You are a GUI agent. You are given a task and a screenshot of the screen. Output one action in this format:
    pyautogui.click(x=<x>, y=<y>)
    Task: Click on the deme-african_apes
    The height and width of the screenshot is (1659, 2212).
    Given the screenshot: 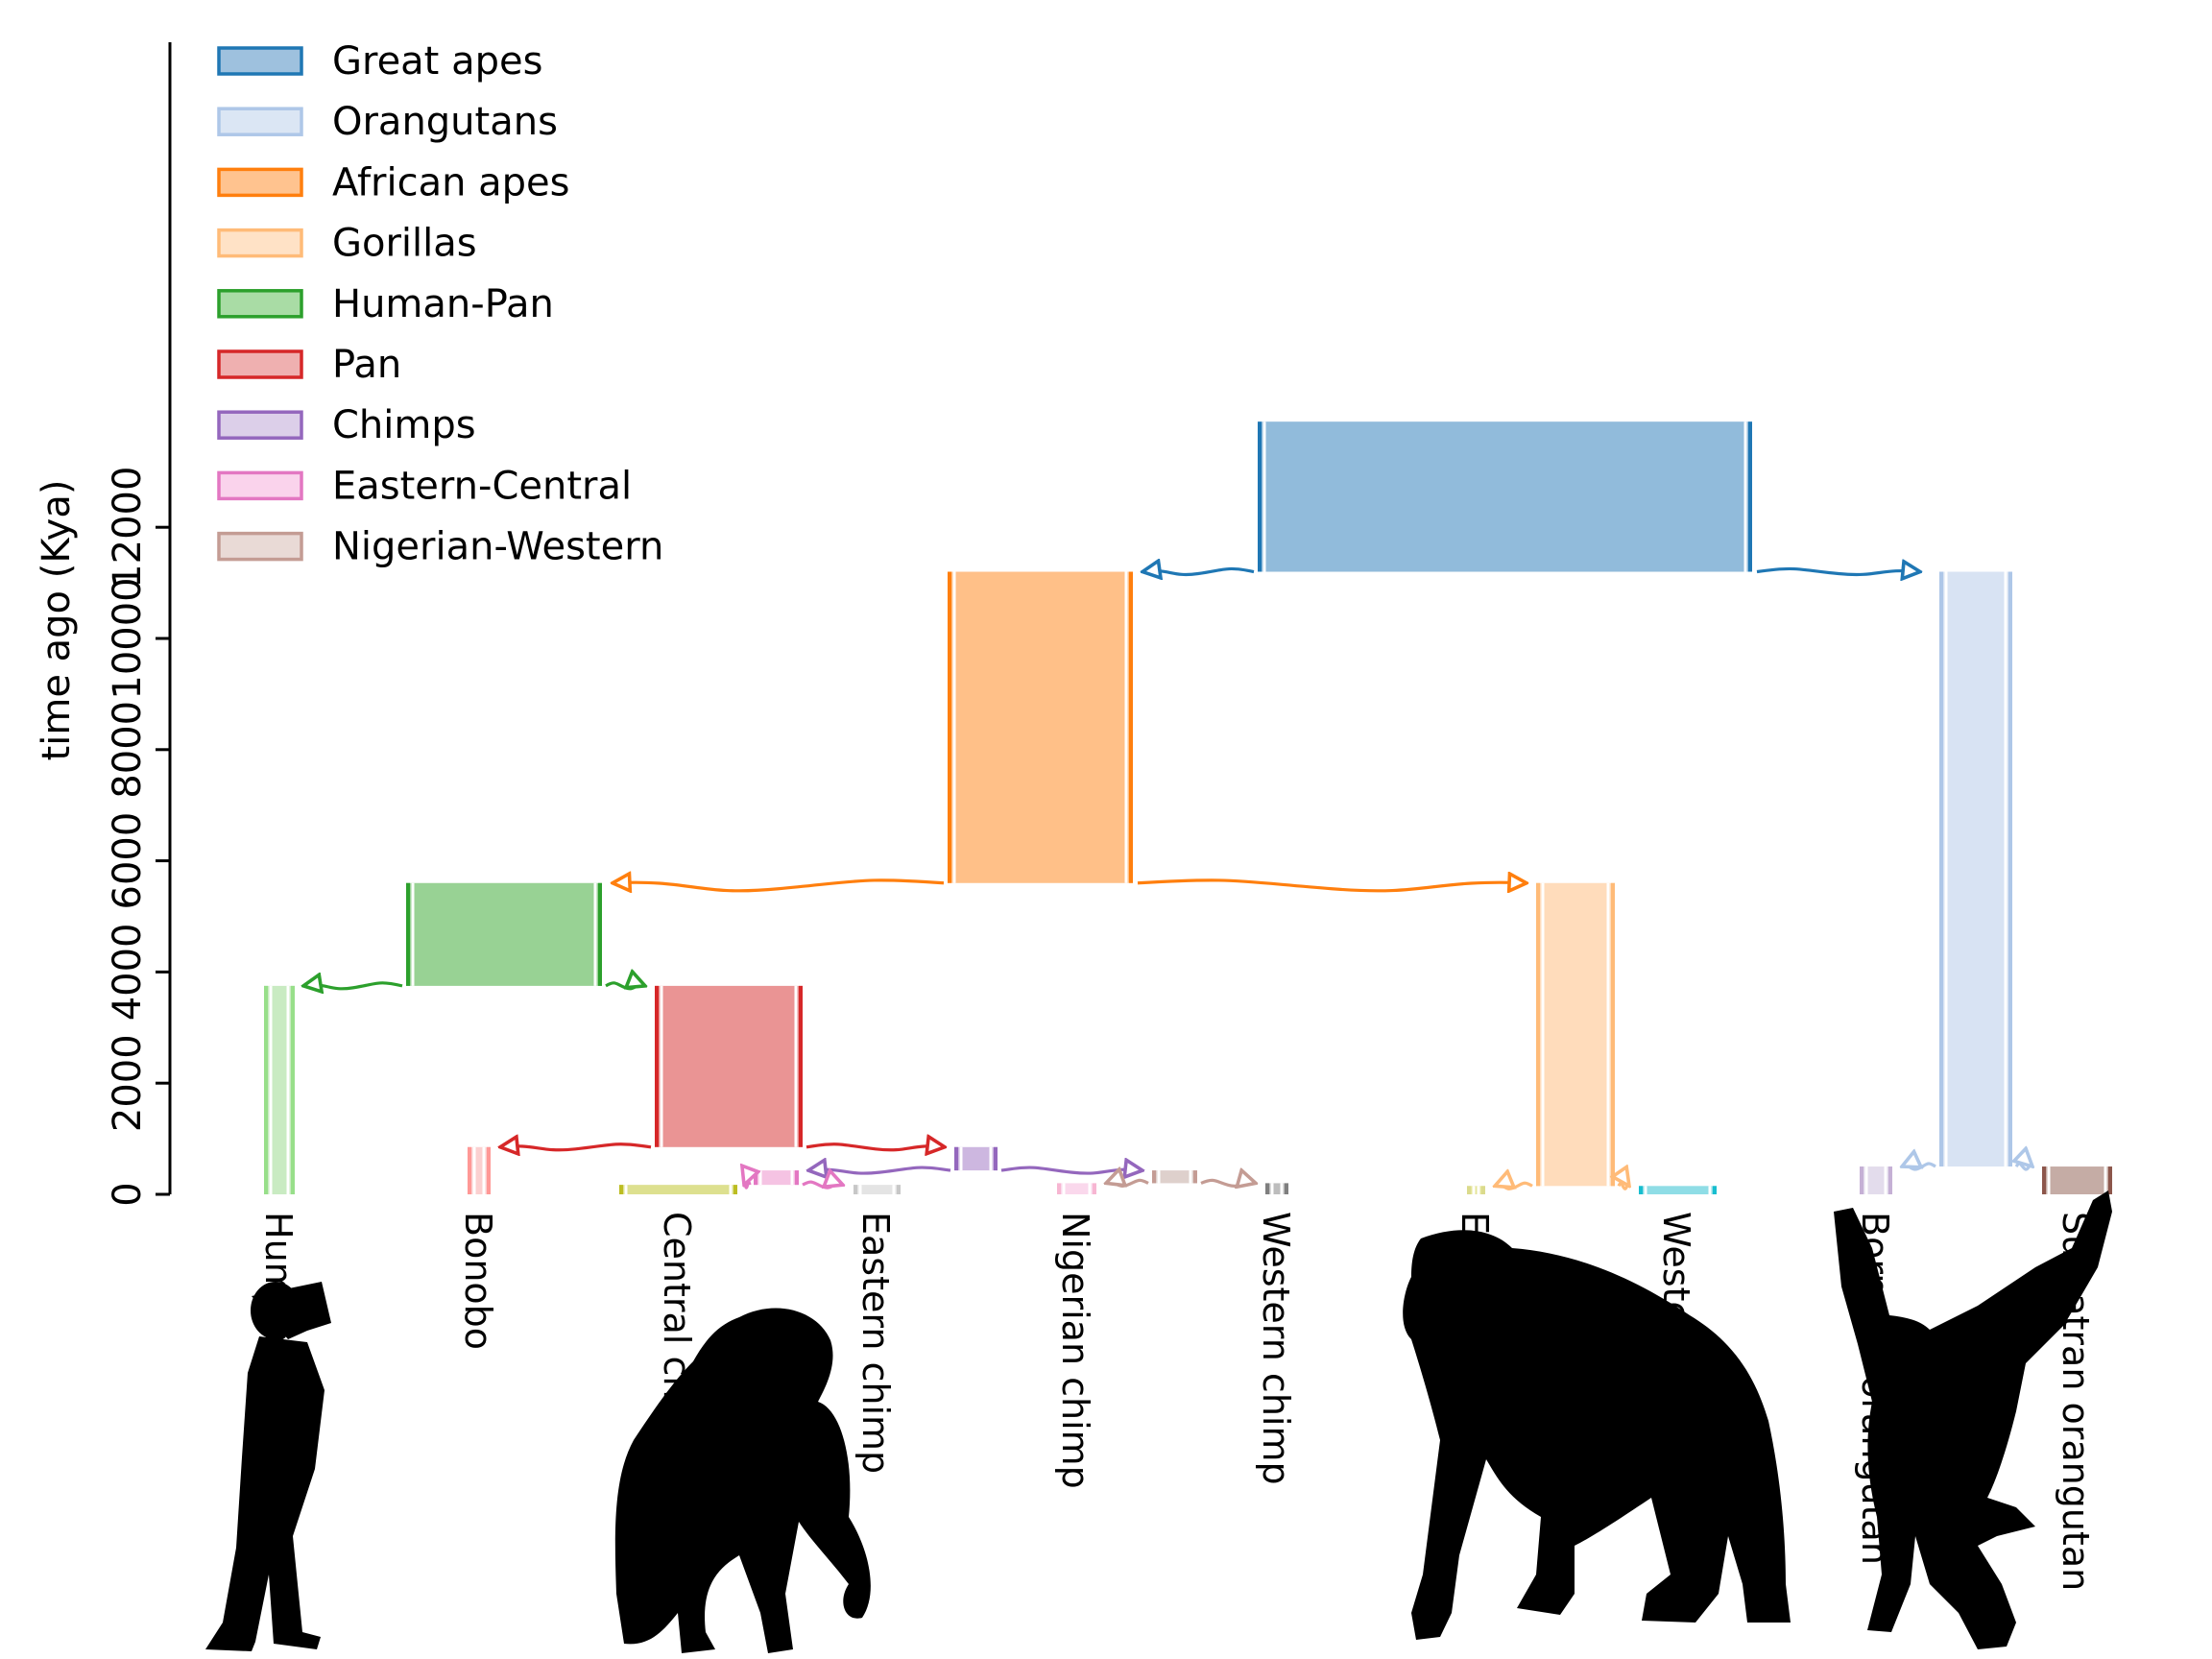 What is the action you would take?
    pyautogui.click(x=1040, y=727)
    